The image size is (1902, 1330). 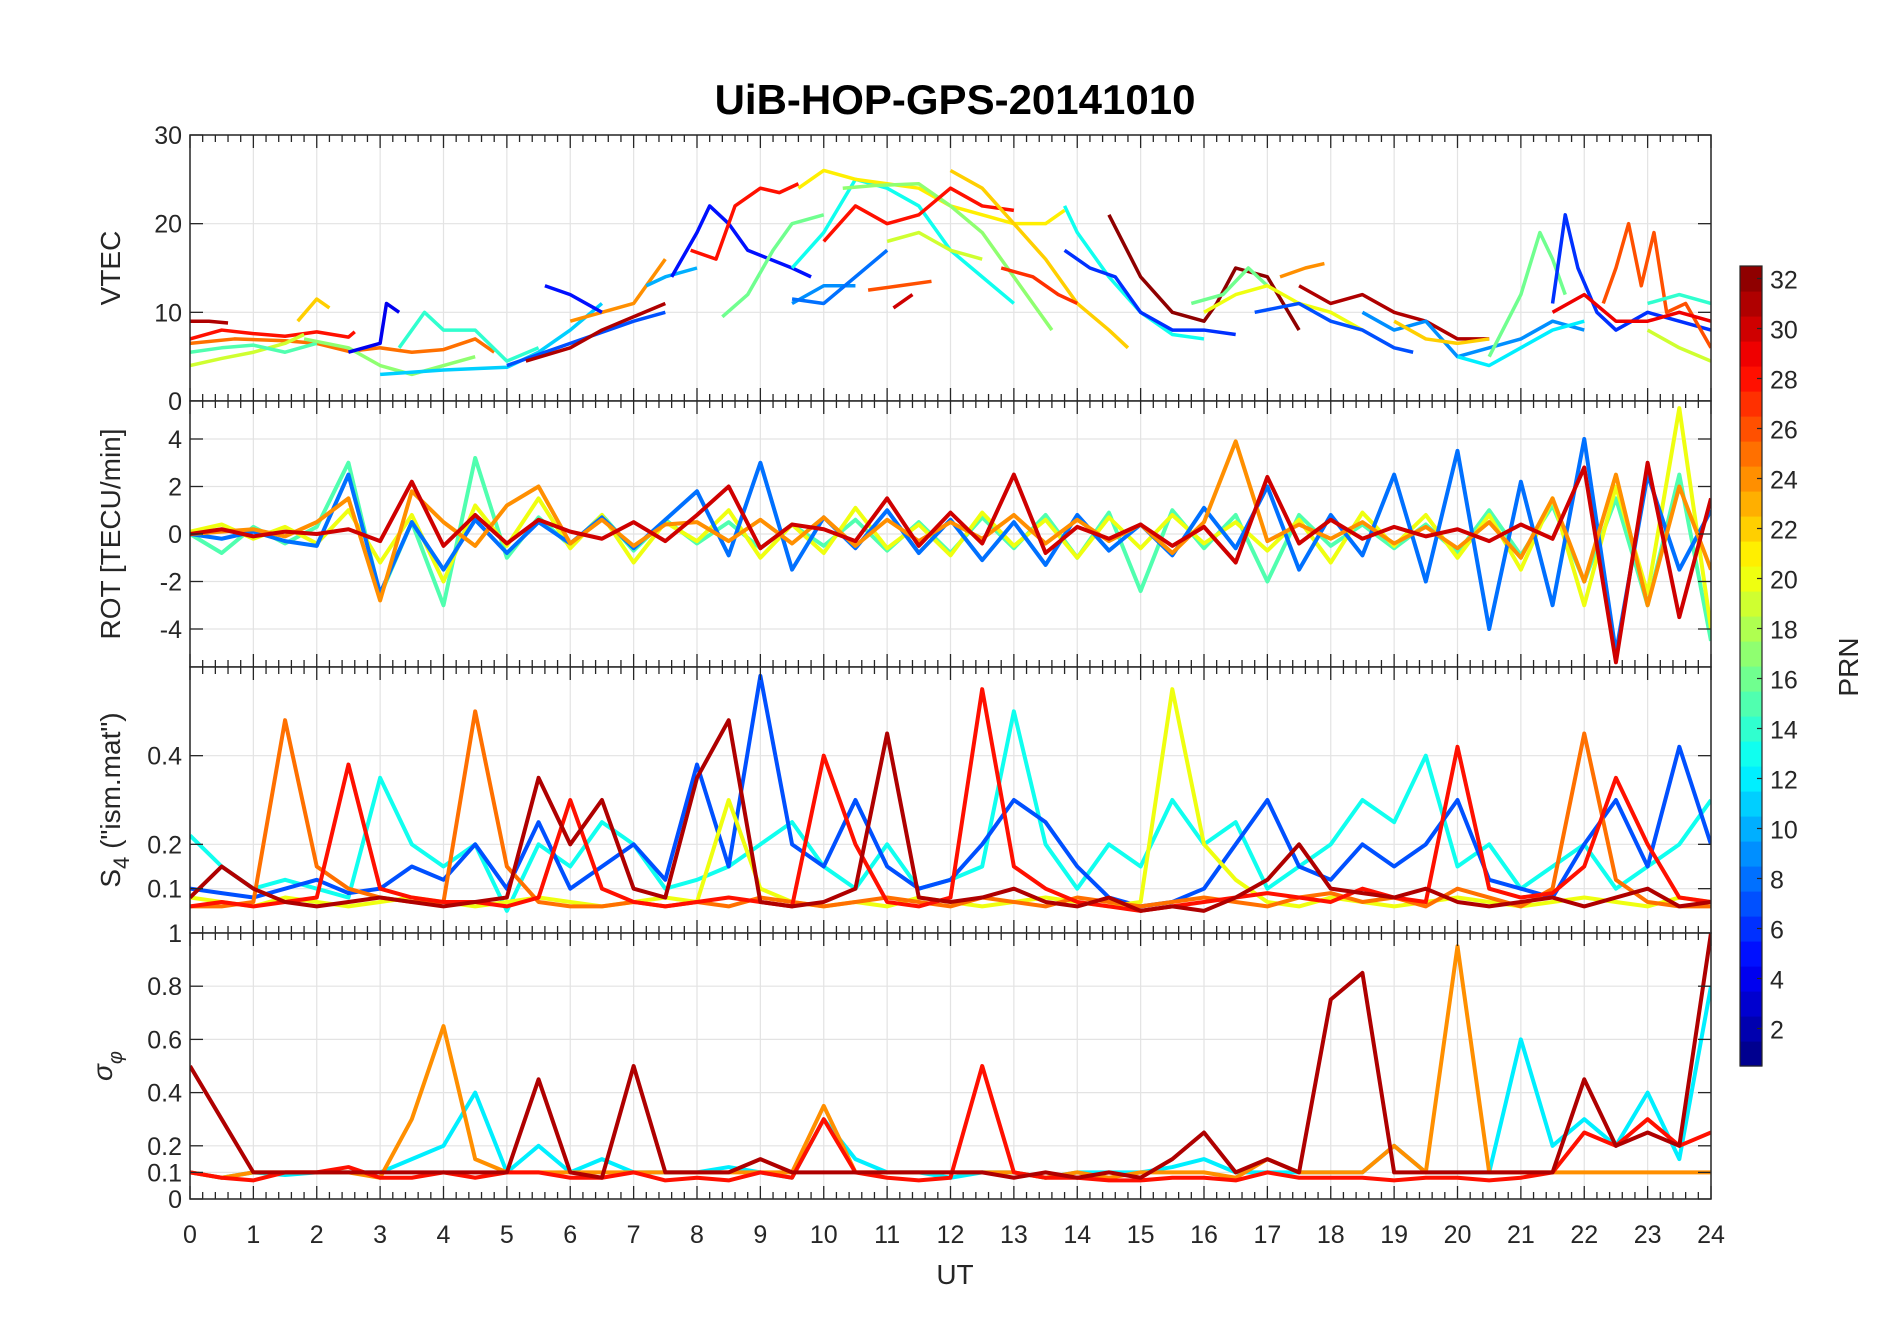 I want to click on y-tick-label: -4, so click(x=171, y=630).